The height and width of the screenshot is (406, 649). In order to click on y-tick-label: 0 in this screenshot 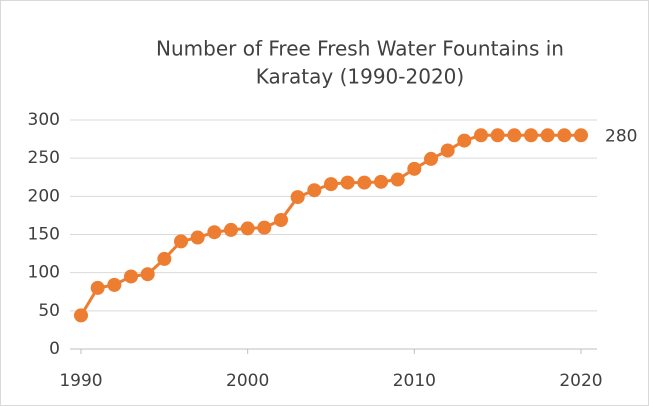, I will do `click(54, 349)`.